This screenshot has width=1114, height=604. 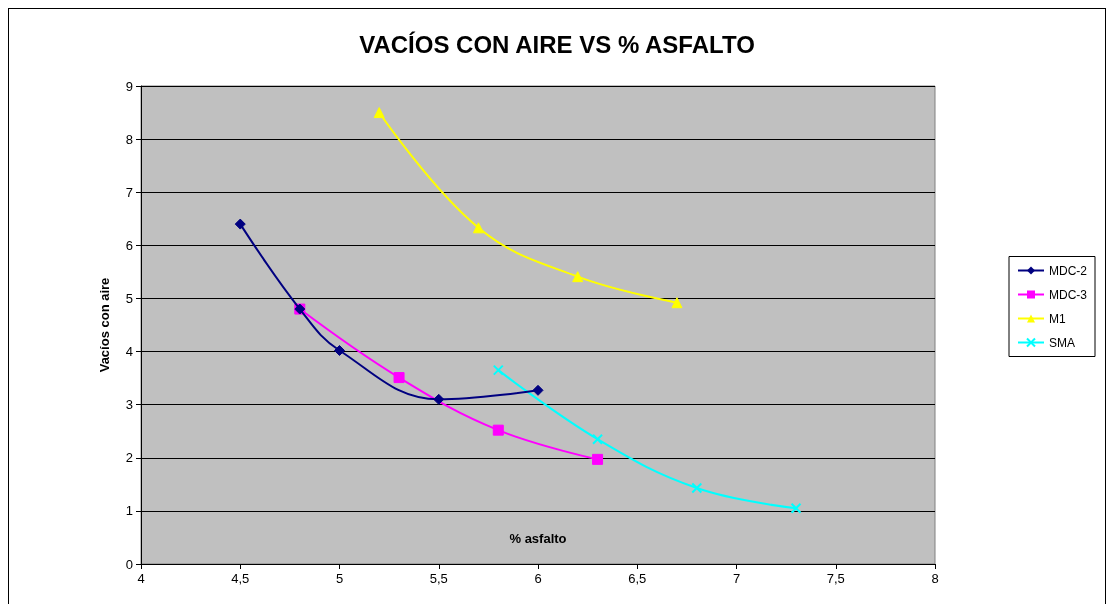 I want to click on legend-label: MDC-2, so click(x=1068, y=270).